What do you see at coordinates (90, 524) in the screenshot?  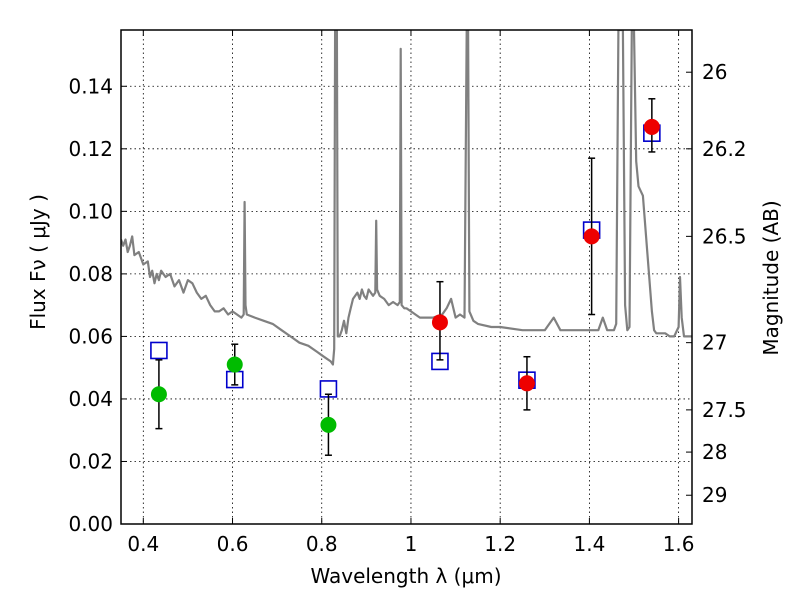 I see `y-tick-label: 0.00` at bounding box center [90, 524].